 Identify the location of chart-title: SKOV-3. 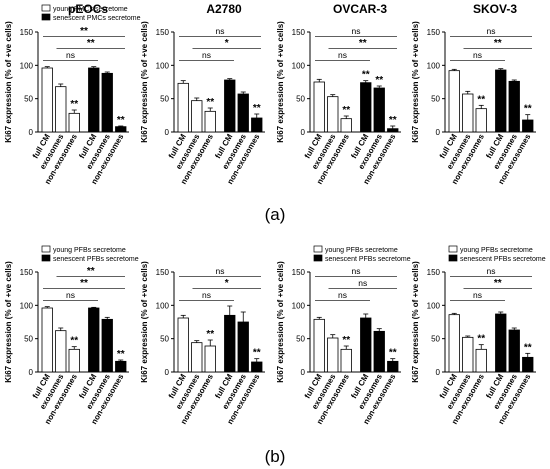
(495, 9).